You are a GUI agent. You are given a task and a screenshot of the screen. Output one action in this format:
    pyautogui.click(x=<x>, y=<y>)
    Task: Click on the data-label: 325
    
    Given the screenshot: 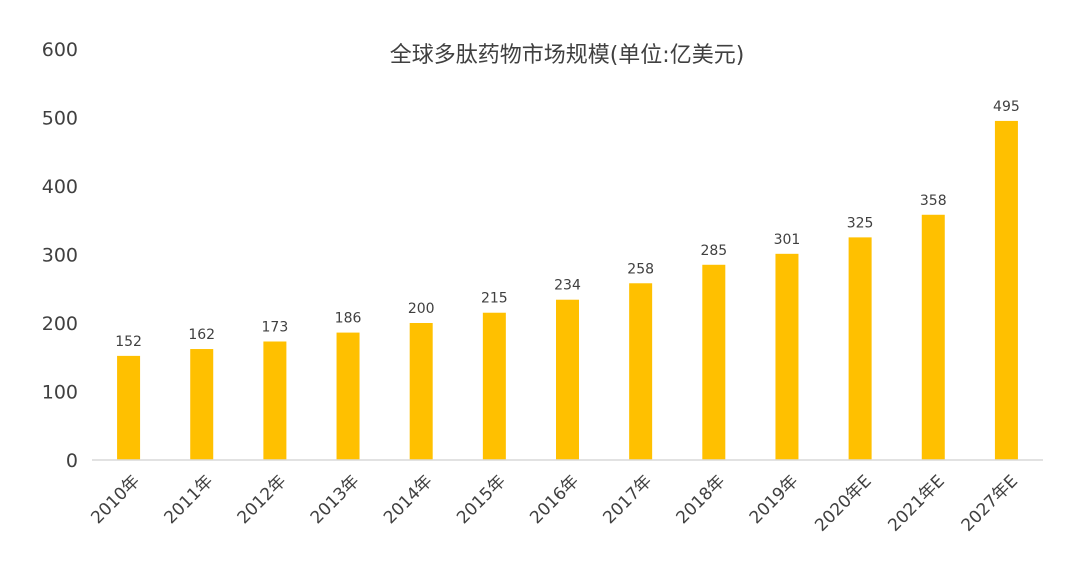 What is the action you would take?
    pyautogui.click(x=860, y=223)
    